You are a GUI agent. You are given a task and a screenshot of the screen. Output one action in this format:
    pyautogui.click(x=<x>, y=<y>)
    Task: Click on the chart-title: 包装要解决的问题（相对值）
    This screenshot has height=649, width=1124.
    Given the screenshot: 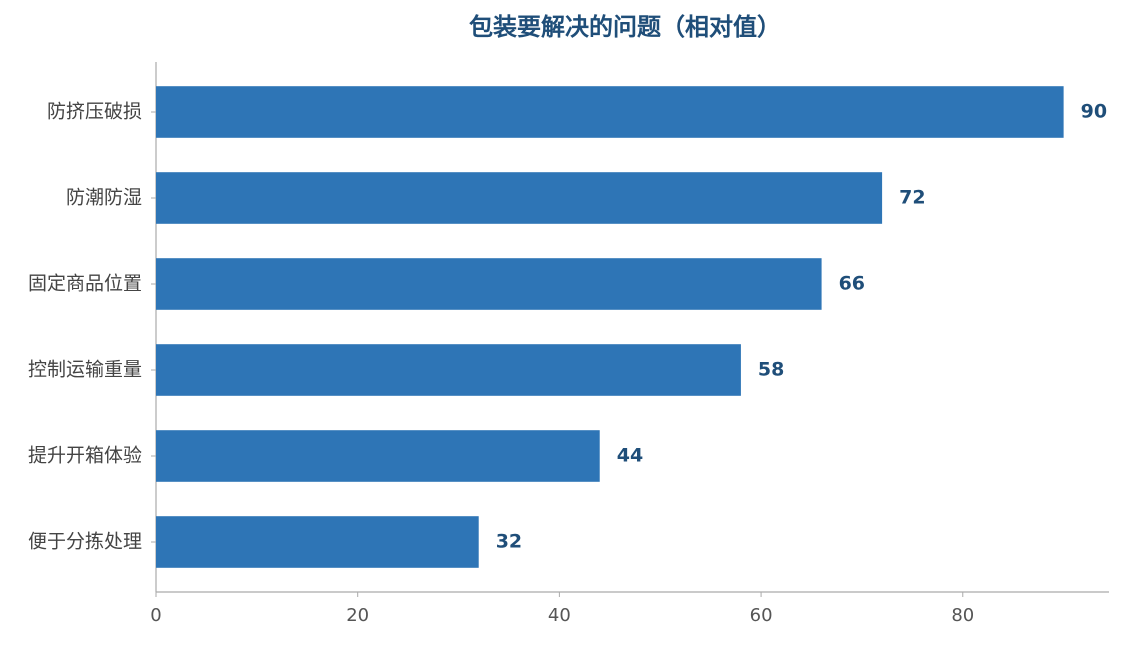 What is the action you would take?
    pyautogui.click(x=625, y=27)
    